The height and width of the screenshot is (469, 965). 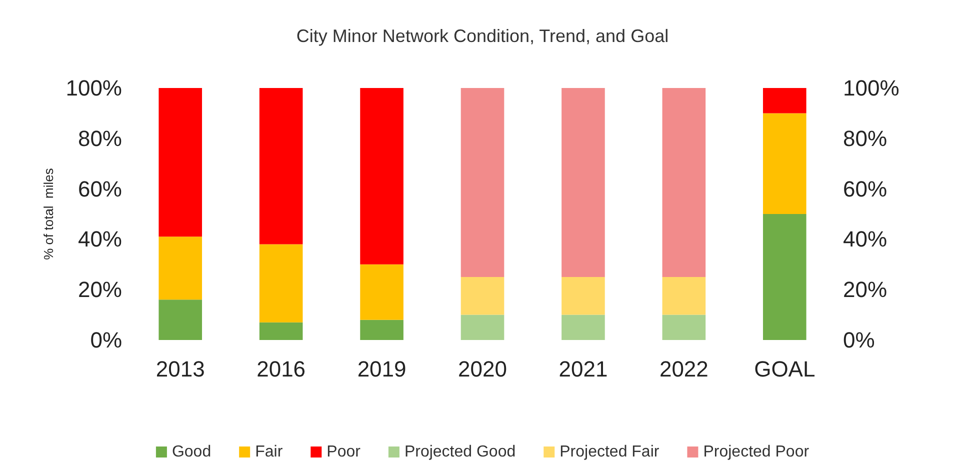 I want to click on x-tick-label: 2013, so click(x=180, y=369).